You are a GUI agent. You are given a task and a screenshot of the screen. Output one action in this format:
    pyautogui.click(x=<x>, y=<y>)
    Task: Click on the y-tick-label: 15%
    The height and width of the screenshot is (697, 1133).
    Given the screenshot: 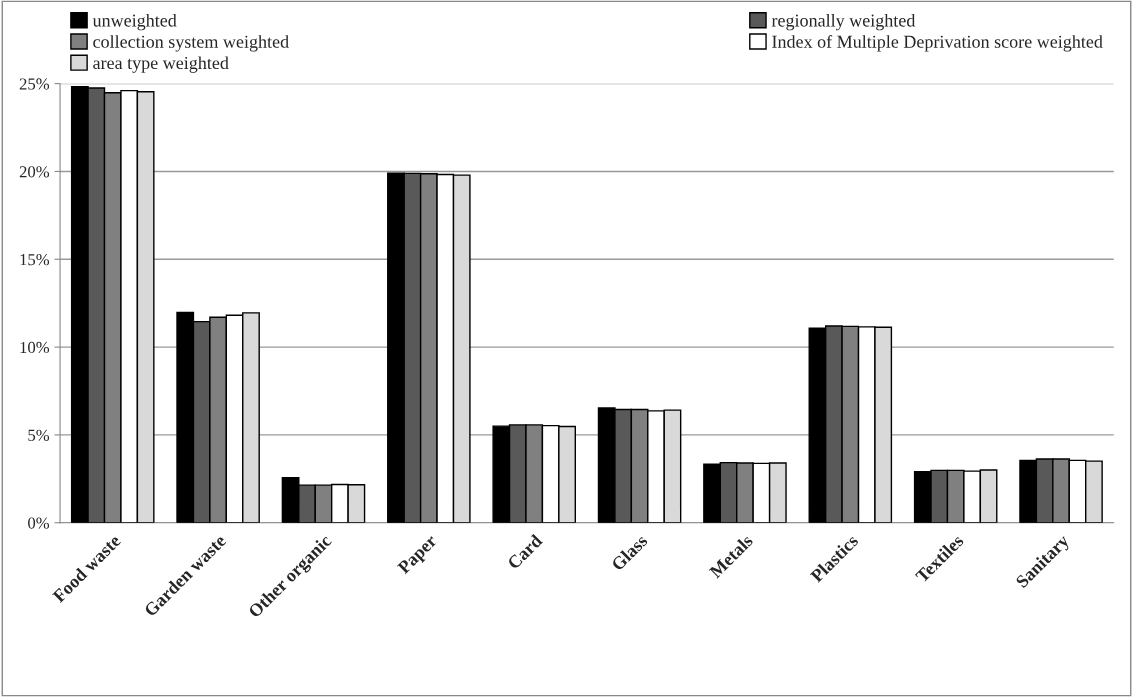 What is the action you would take?
    pyautogui.click(x=35, y=259)
    